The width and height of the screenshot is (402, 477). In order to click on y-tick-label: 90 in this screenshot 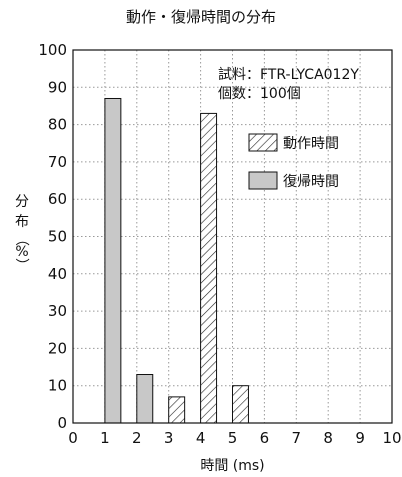, I will do `click(57, 87)`.